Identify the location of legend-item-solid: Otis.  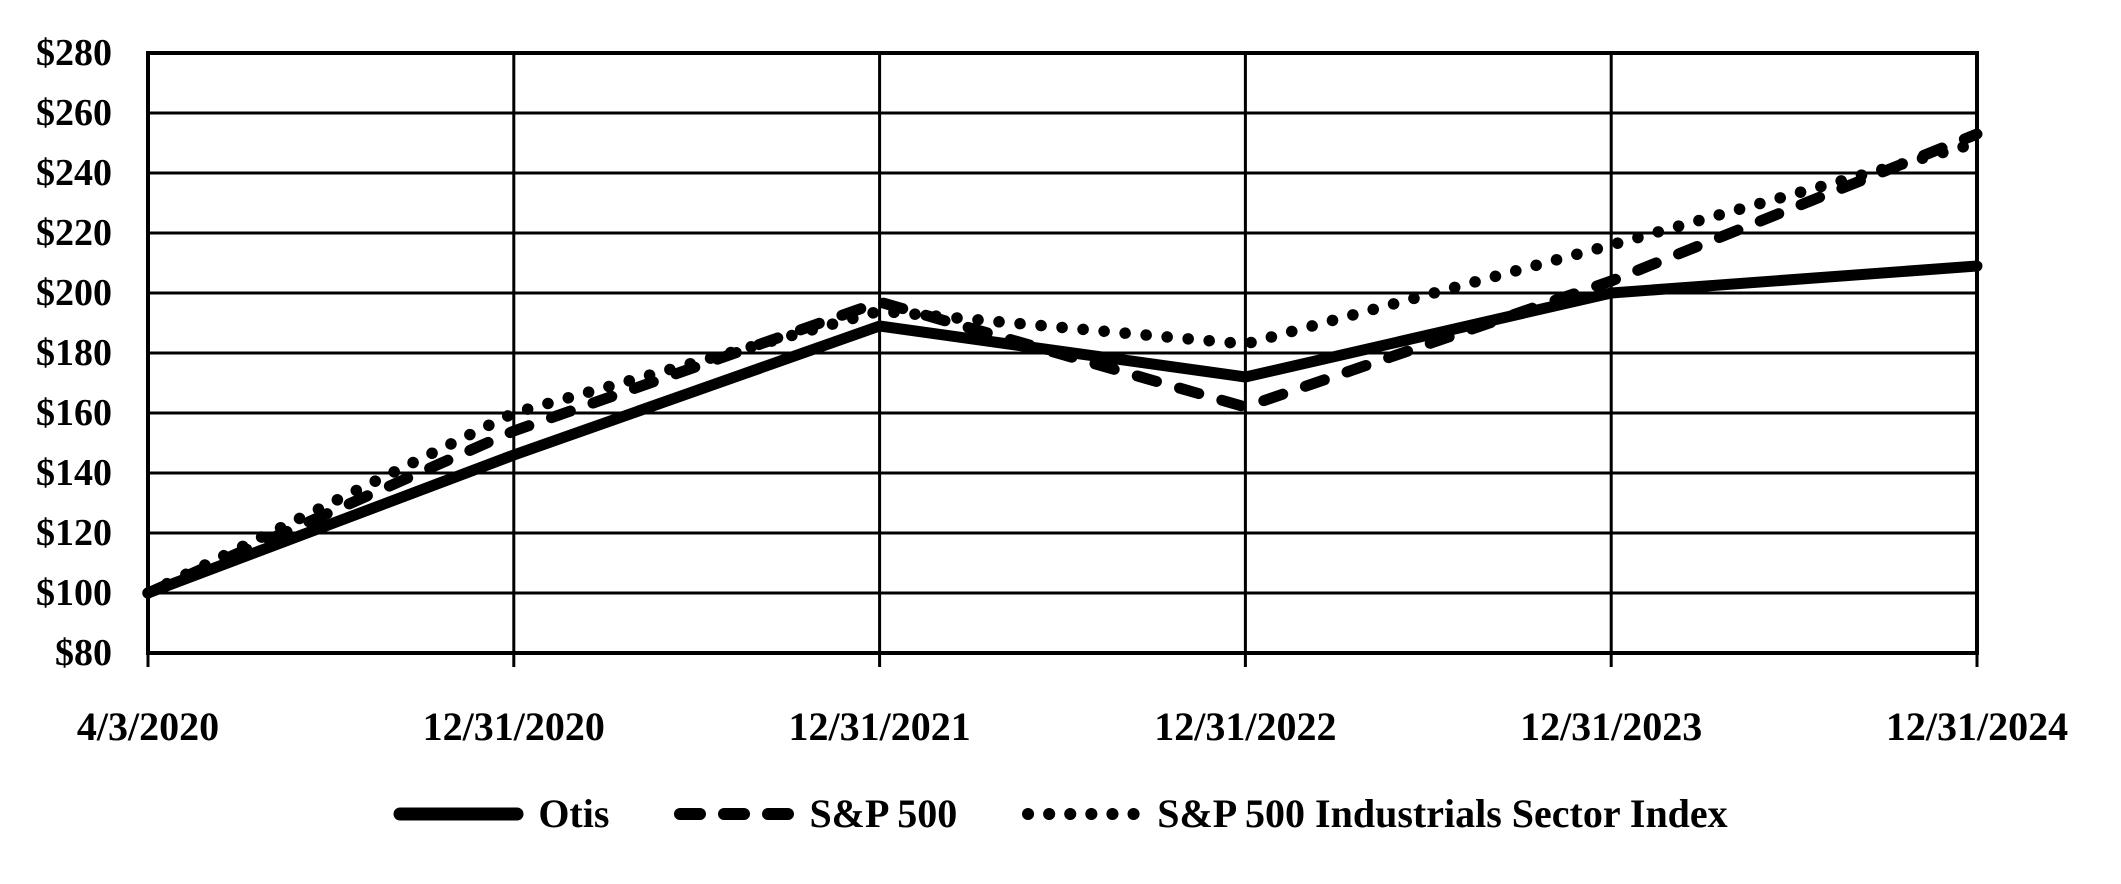
(501, 814).